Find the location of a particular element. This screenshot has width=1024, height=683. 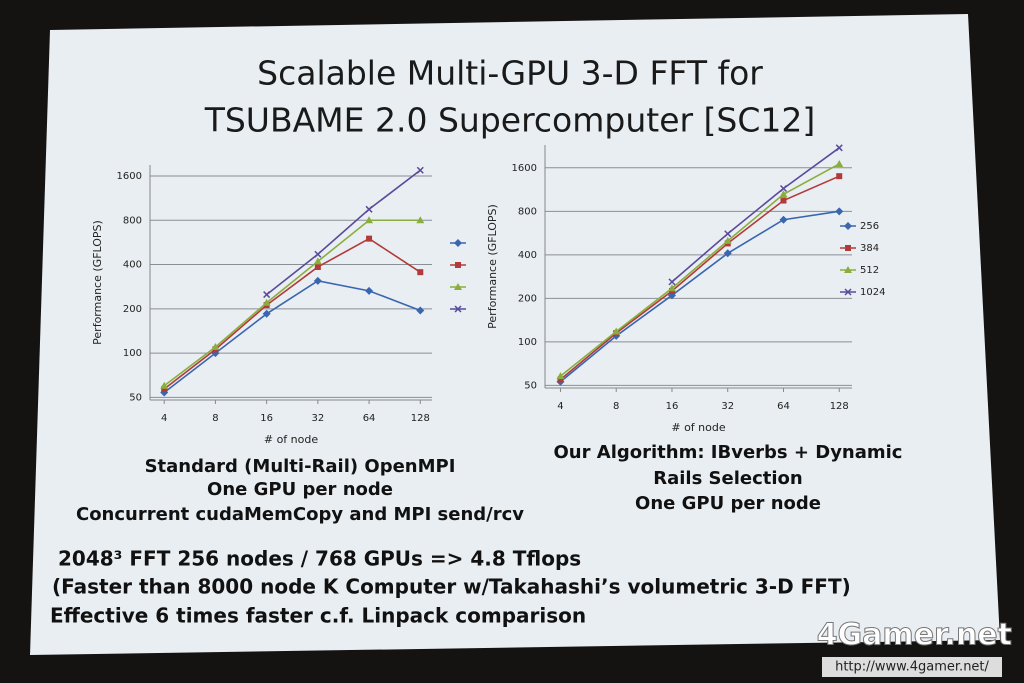

legend-label: 1024 is located at coordinates (872, 292).